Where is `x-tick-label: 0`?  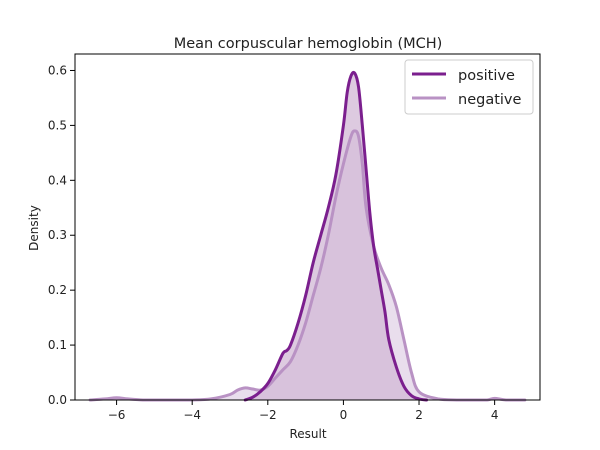 x-tick-label: 0 is located at coordinates (344, 415).